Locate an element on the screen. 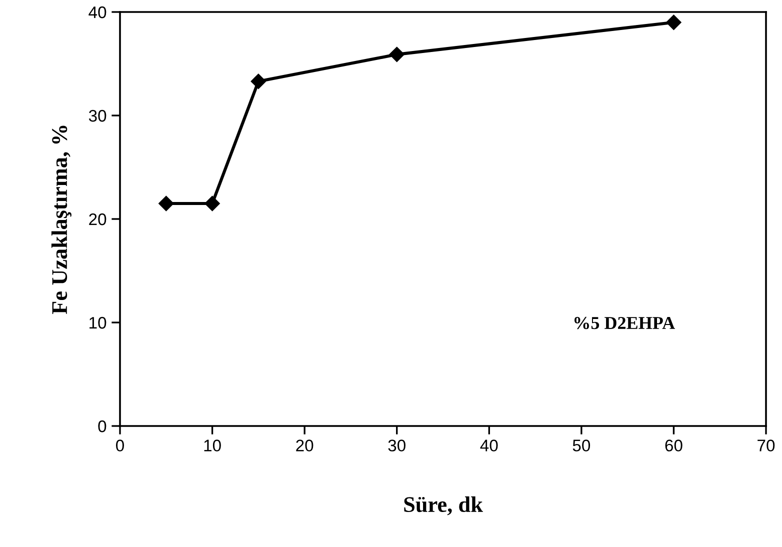 The image size is (782, 547). x-tick-label: 30 is located at coordinates (397, 446).